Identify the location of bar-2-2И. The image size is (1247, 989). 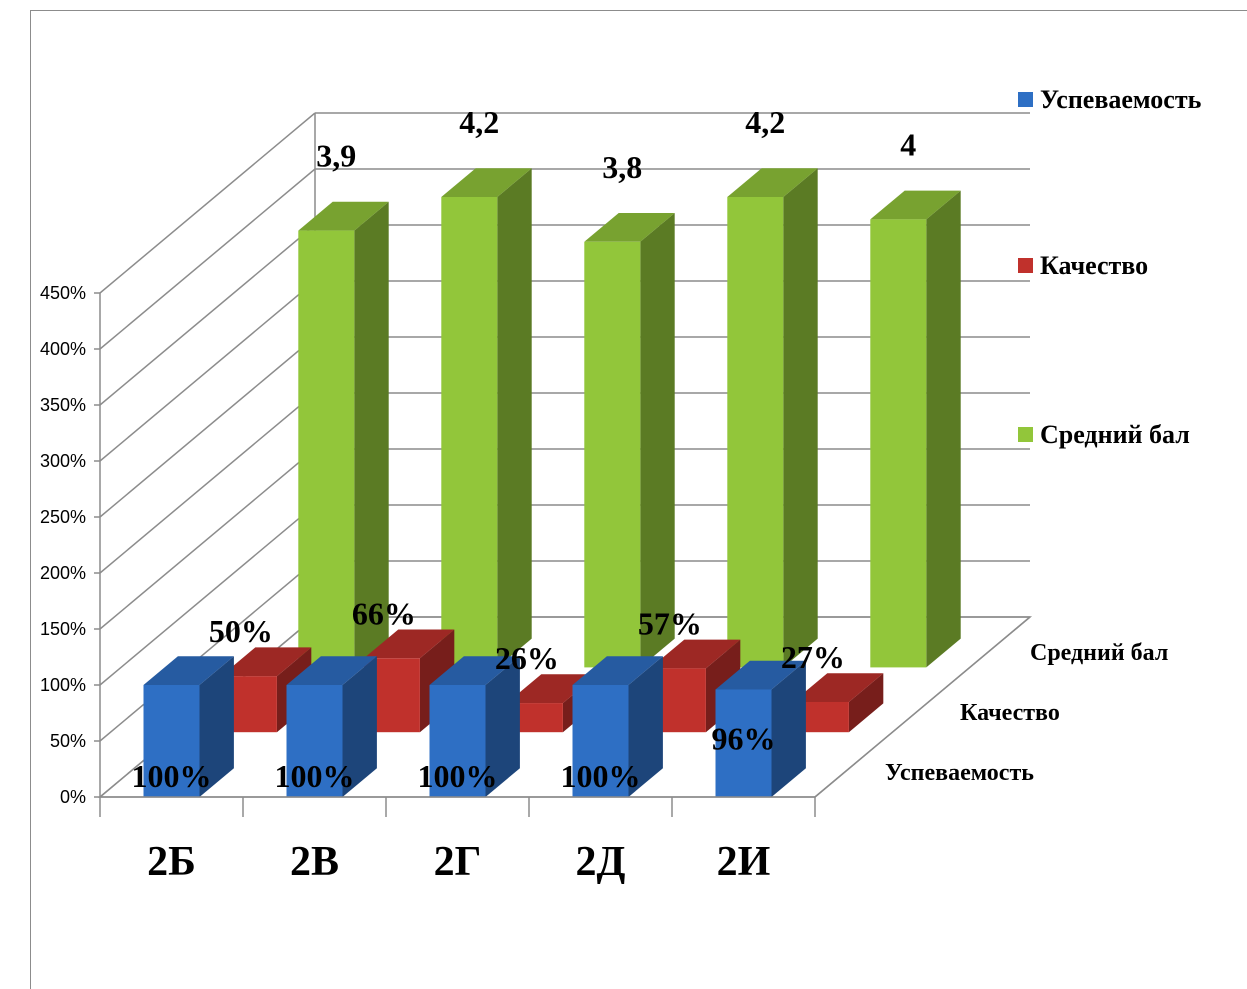
(838, 703).